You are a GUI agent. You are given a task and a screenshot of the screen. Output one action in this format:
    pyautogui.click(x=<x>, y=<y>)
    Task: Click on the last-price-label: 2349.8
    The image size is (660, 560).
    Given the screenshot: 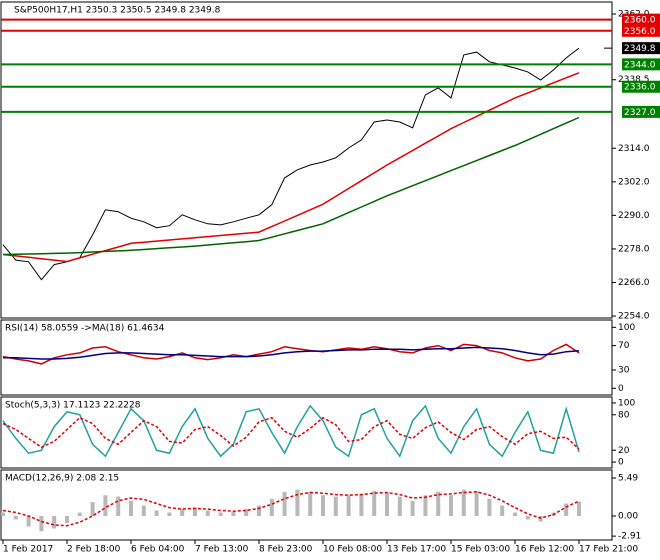 What is the action you would take?
    pyautogui.click(x=640, y=49)
    